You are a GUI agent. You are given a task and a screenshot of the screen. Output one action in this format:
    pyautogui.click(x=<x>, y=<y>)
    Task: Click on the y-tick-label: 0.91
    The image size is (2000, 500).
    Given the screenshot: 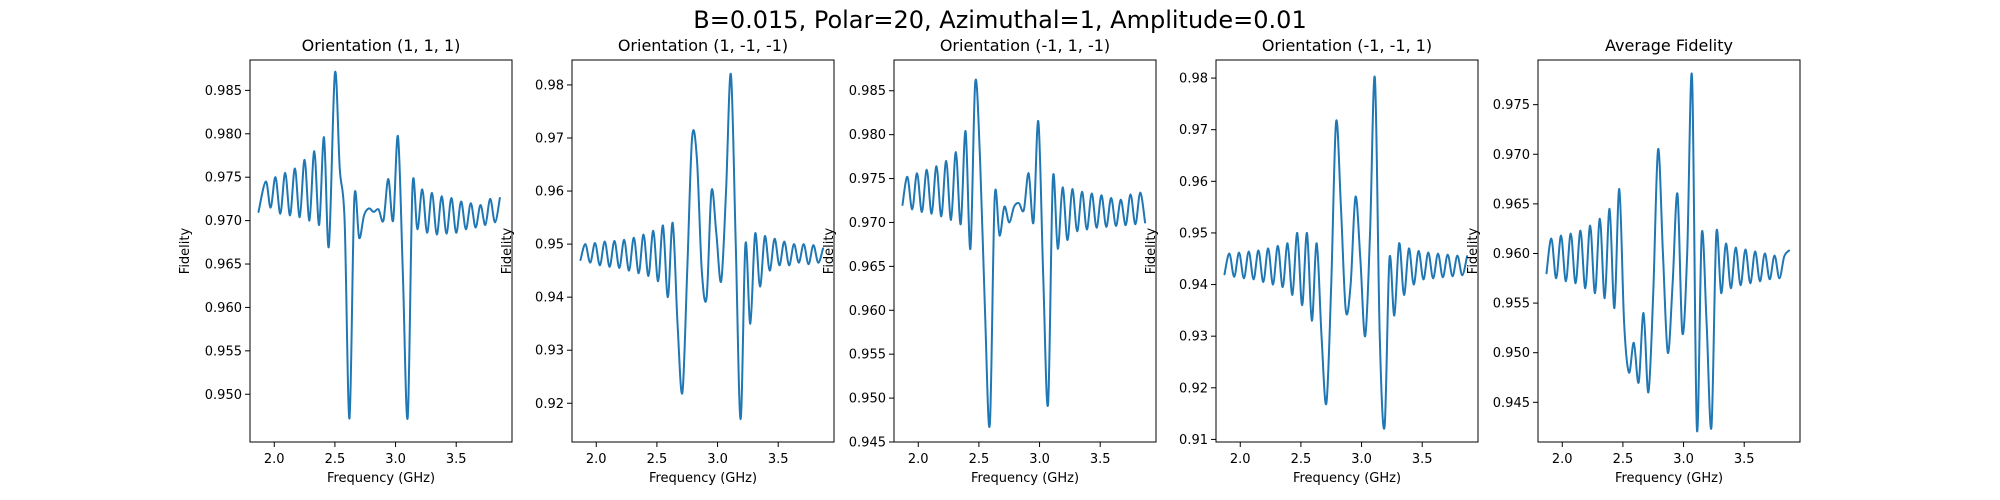 What is the action you would take?
    pyautogui.click(x=1193, y=440)
    